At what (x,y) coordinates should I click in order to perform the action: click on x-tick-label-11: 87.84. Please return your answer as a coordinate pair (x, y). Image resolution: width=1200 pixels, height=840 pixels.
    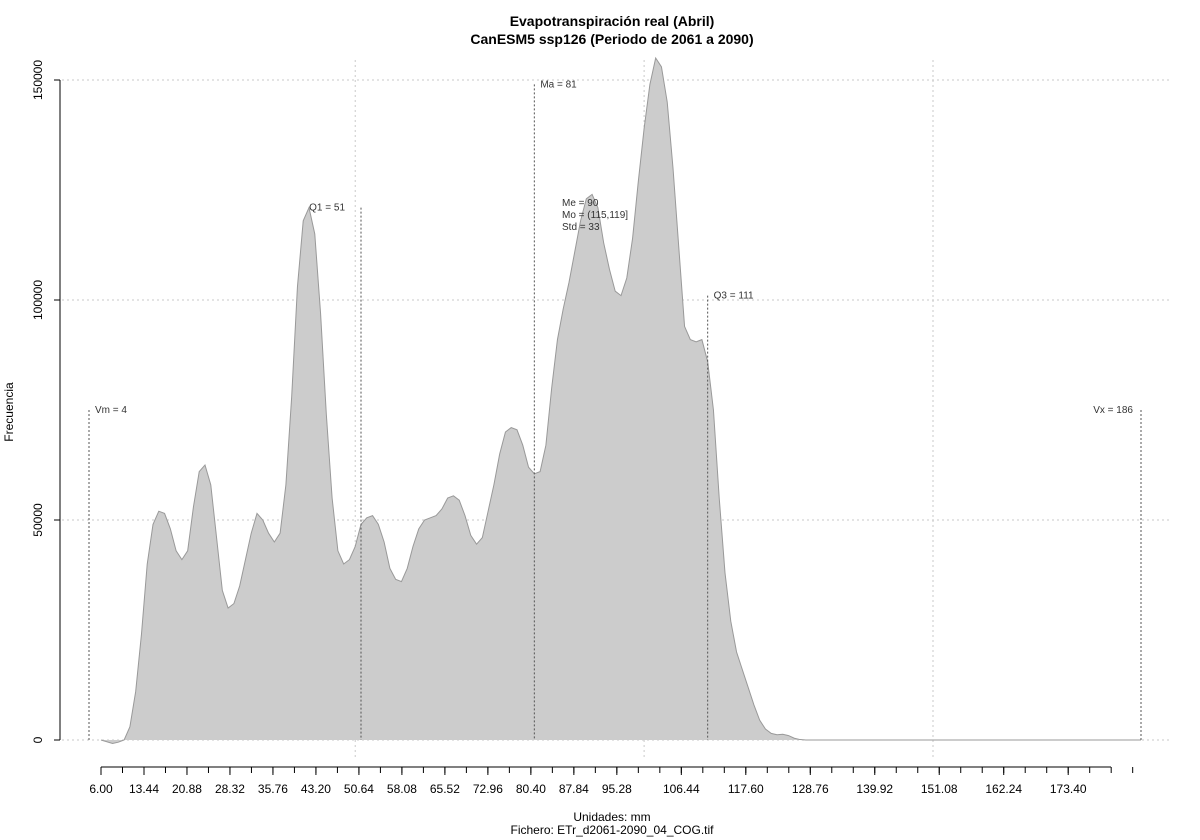
    Looking at the image, I should click on (574, 789).